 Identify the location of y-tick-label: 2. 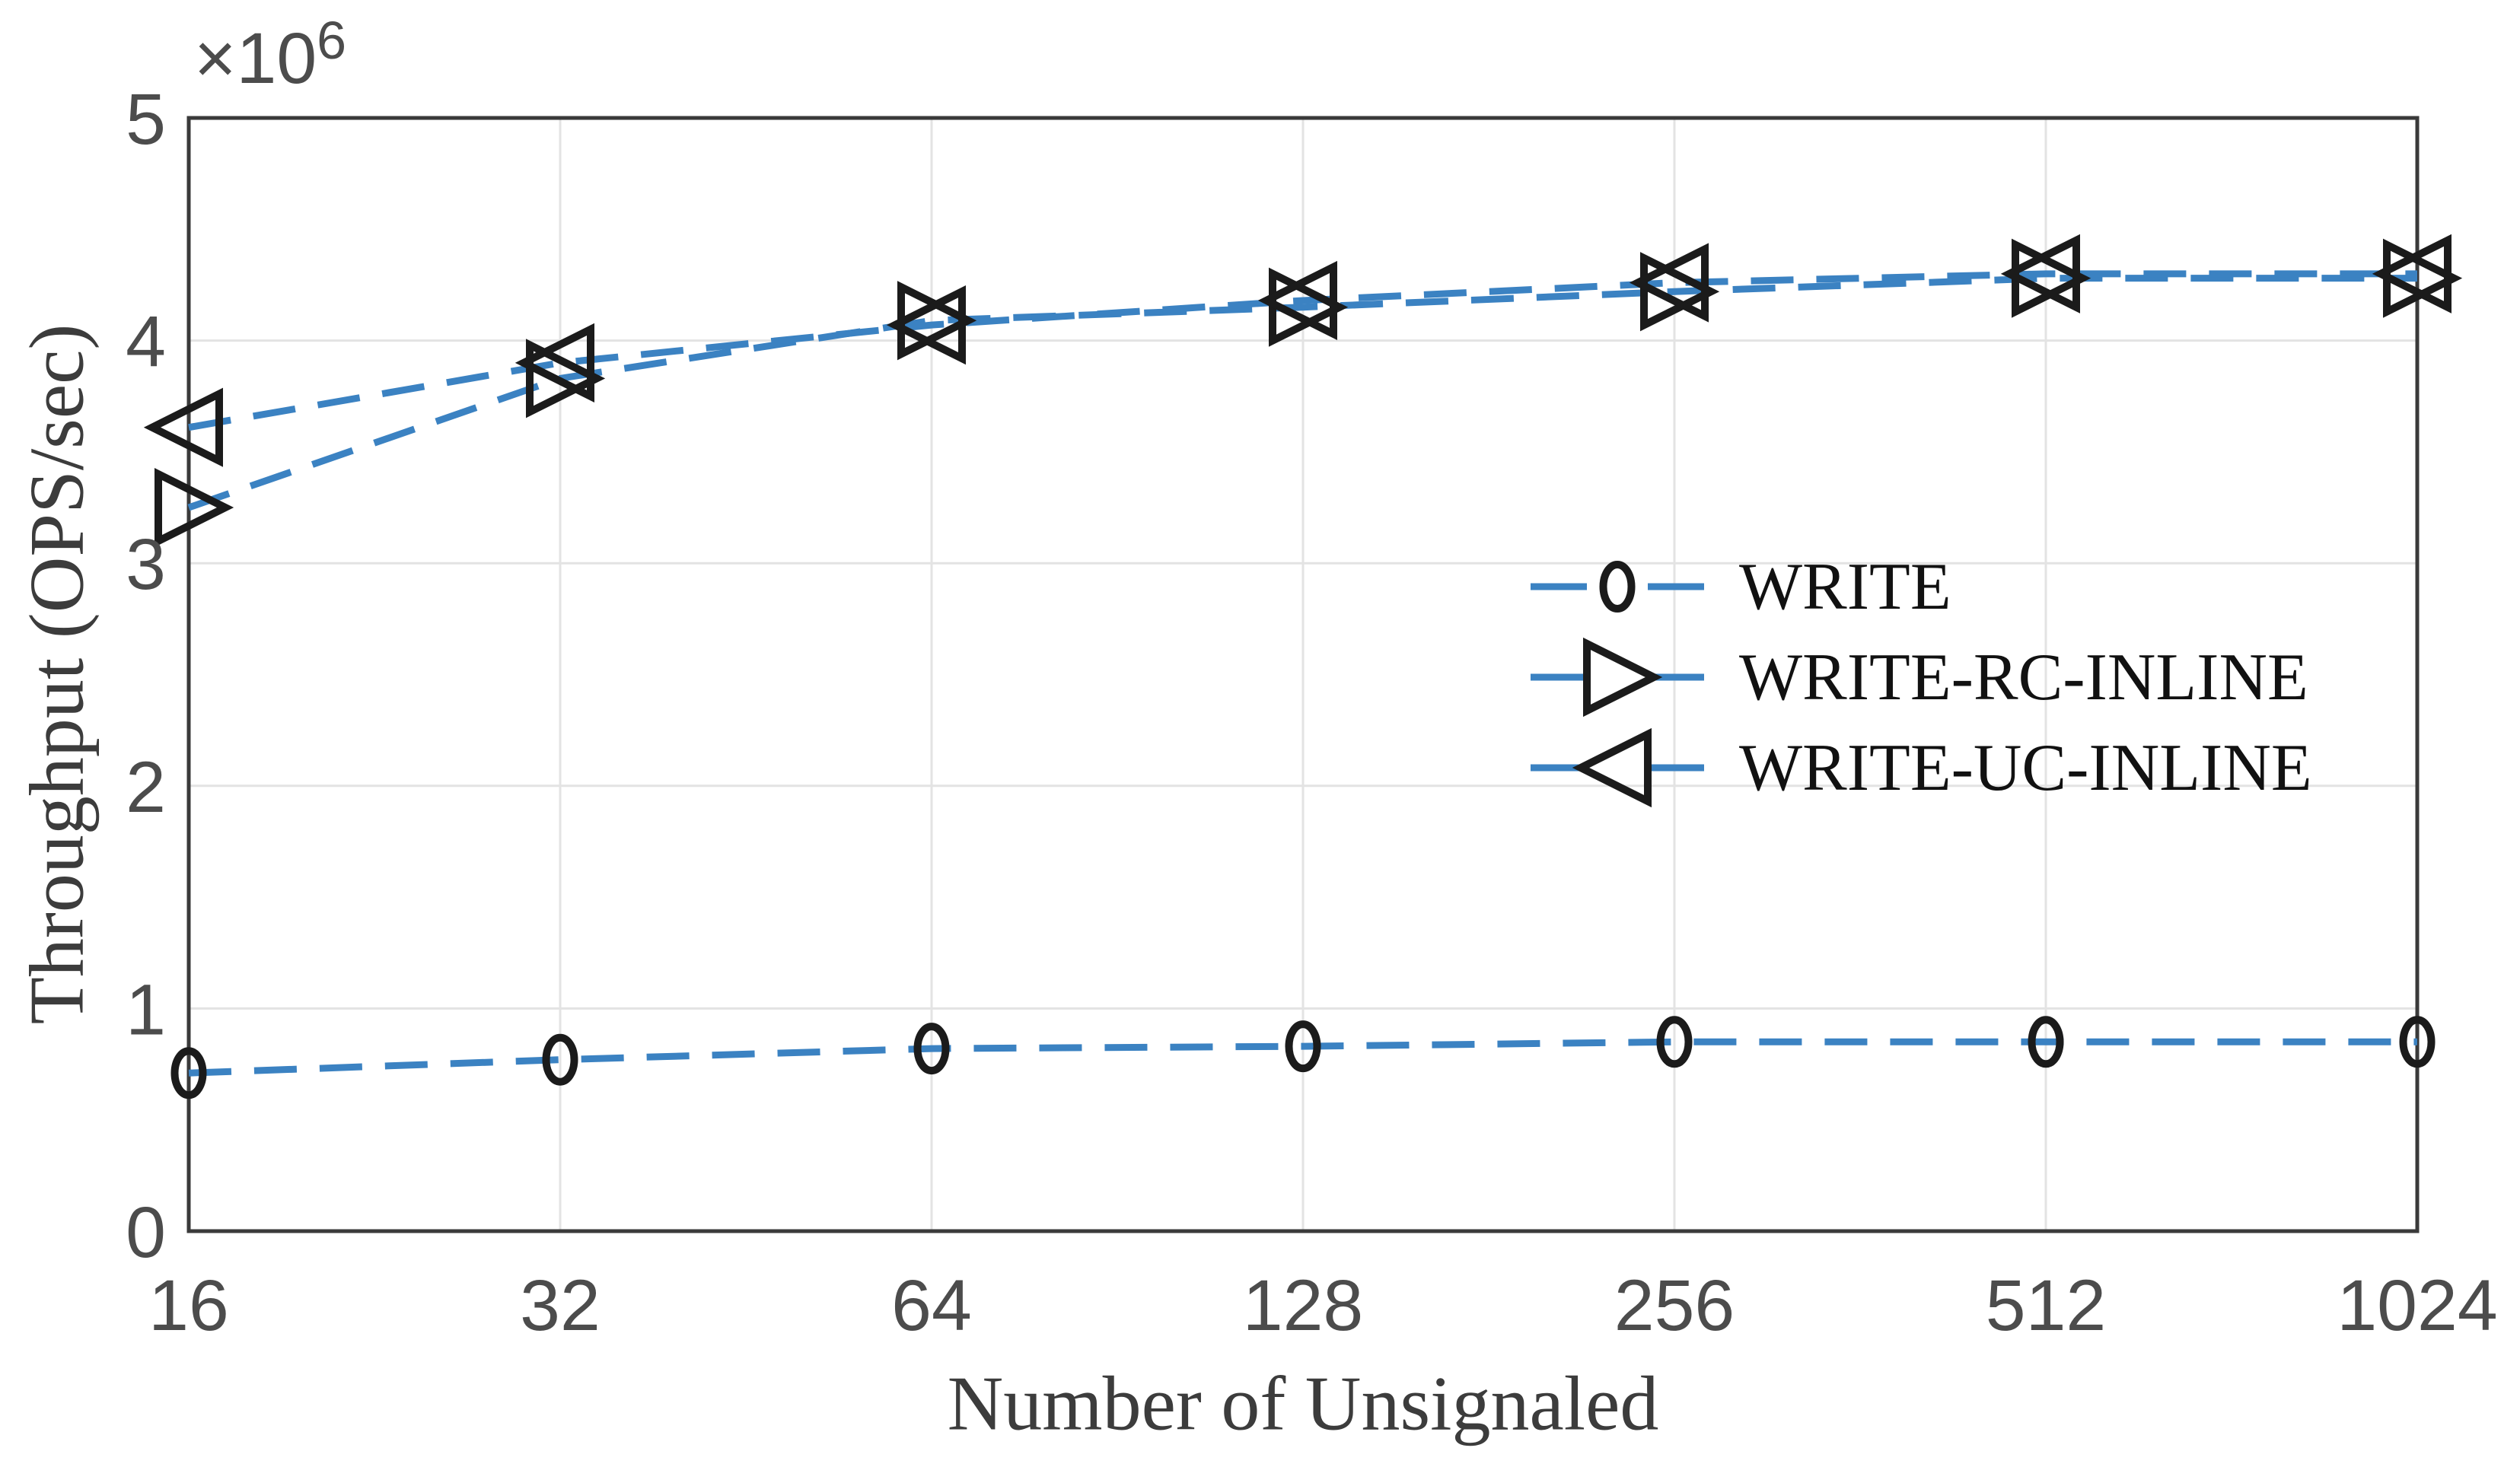
(146, 787).